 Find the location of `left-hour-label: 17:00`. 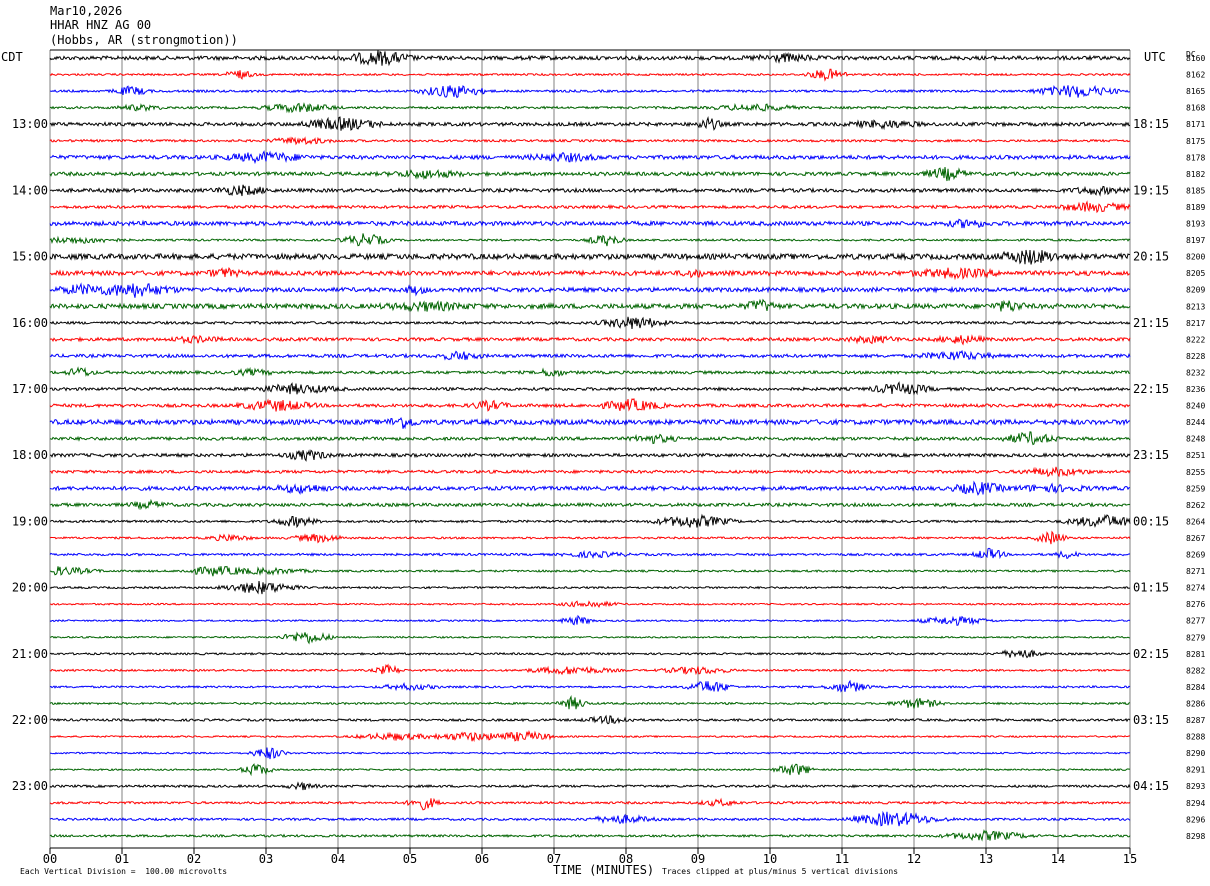

left-hour-label: 17:00 is located at coordinates (30, 389).